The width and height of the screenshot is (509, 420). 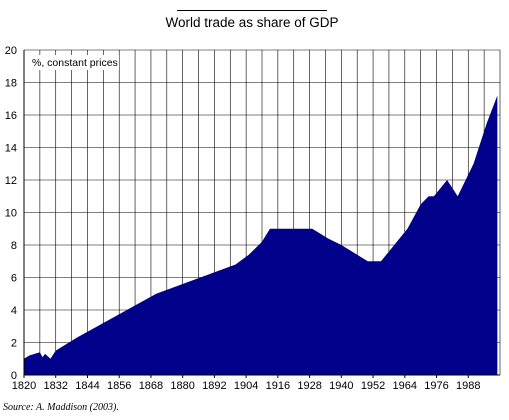 I want to click on unit-label-background, so click(x=74, y=62).